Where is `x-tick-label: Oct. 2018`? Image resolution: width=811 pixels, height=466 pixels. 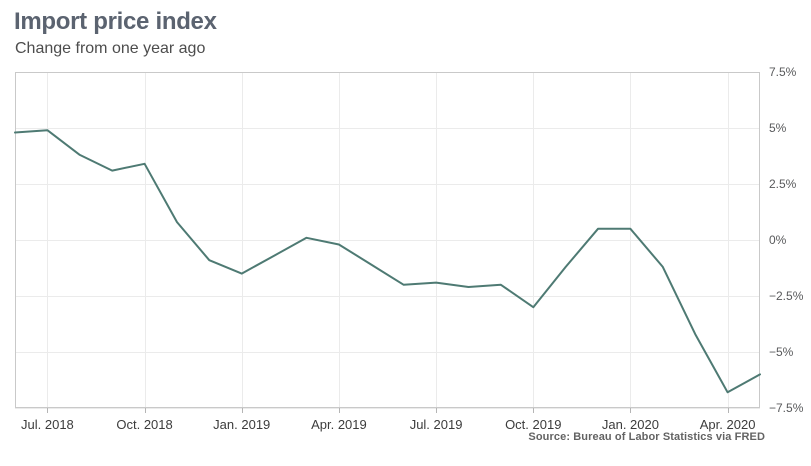
x-tick-label: Oct. 2018 is located at coordinates (144, 424).